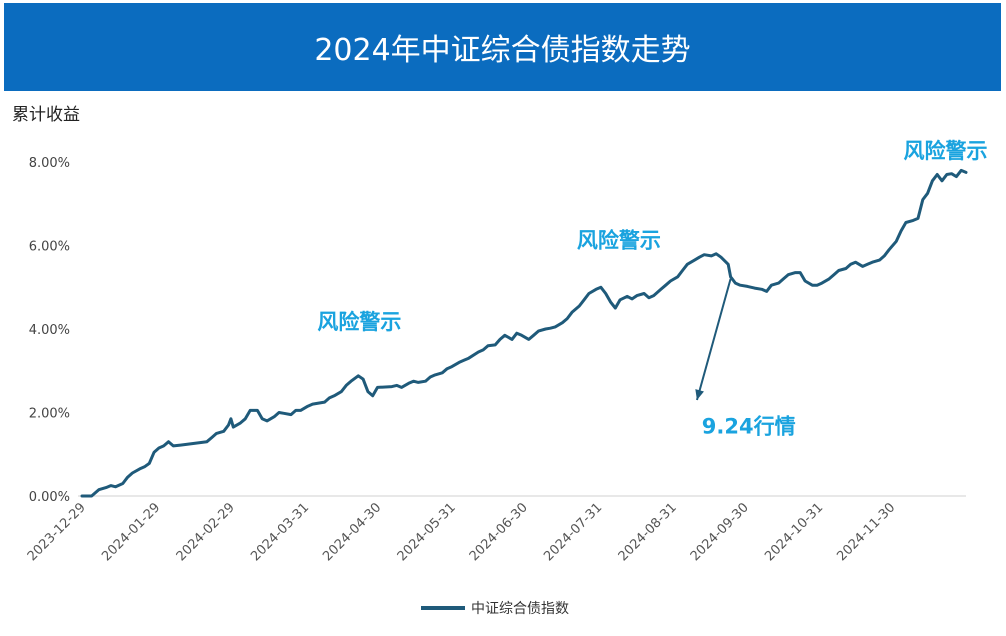 The height and width of the screenshot is (636, 1006). Describe the element at coordinates (713, 339) in the screenshot. I see `arrow-shaft` at that location.